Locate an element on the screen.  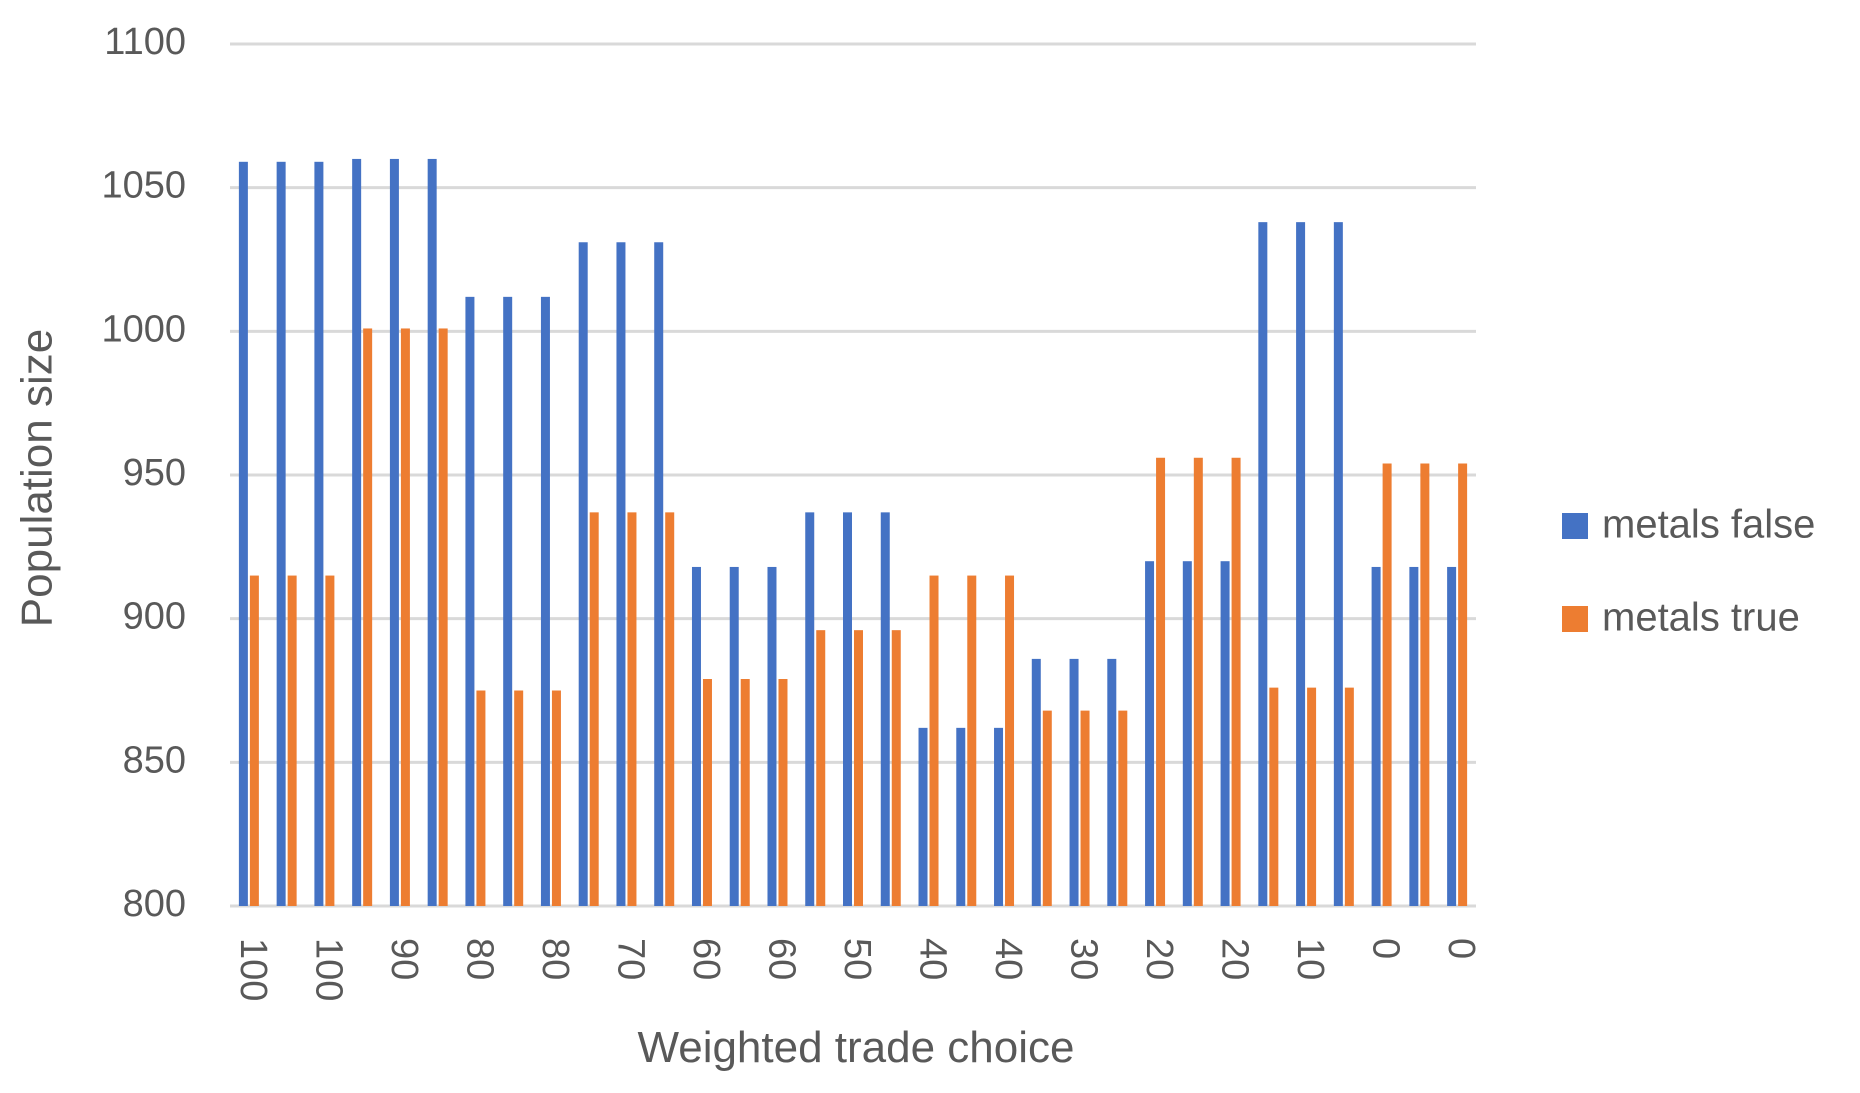
legend: metals false metals true is located at coordinates (1688, 571).